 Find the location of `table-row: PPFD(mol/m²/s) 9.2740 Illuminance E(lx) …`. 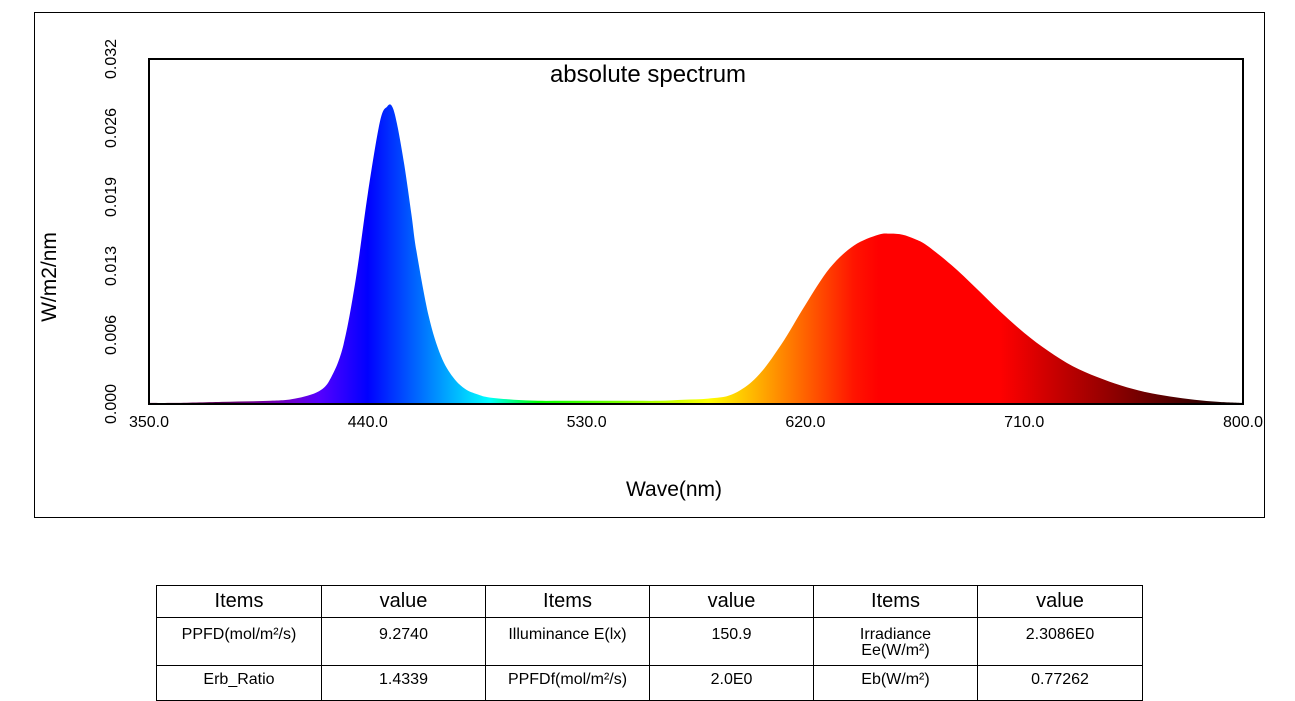

table-row: PPFD(mol/m²/s) 9.2740 Illuminance E(lx) … is located at coordinates (649, 641).